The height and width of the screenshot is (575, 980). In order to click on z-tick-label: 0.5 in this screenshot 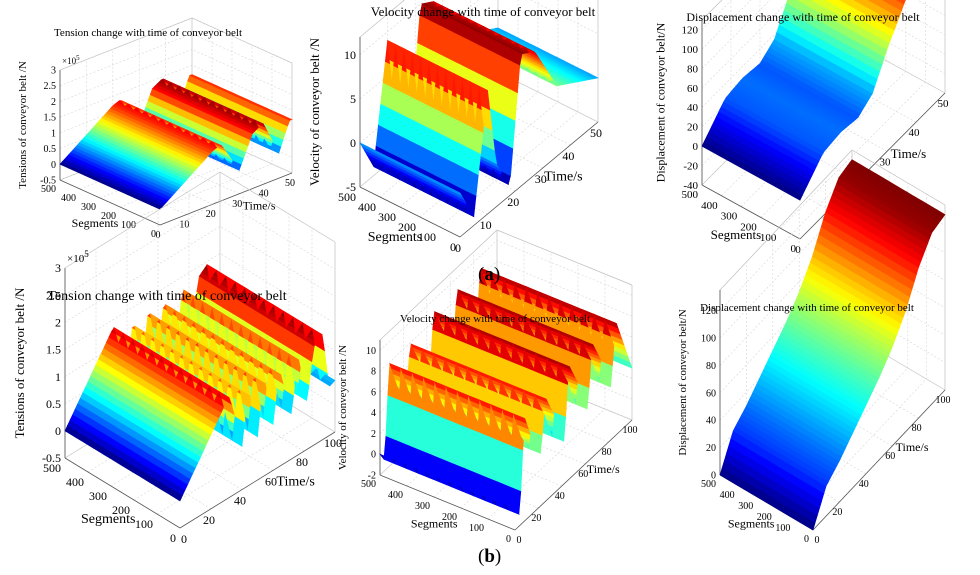, I will do `click(53, 404)`.